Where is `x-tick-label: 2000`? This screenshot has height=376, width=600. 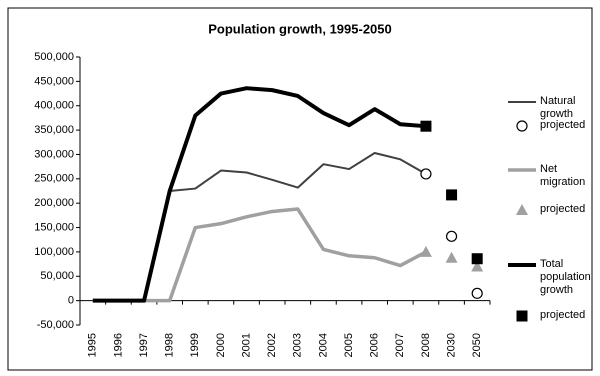 x-tick-label: 2000 is located at coordinates (221, 345).